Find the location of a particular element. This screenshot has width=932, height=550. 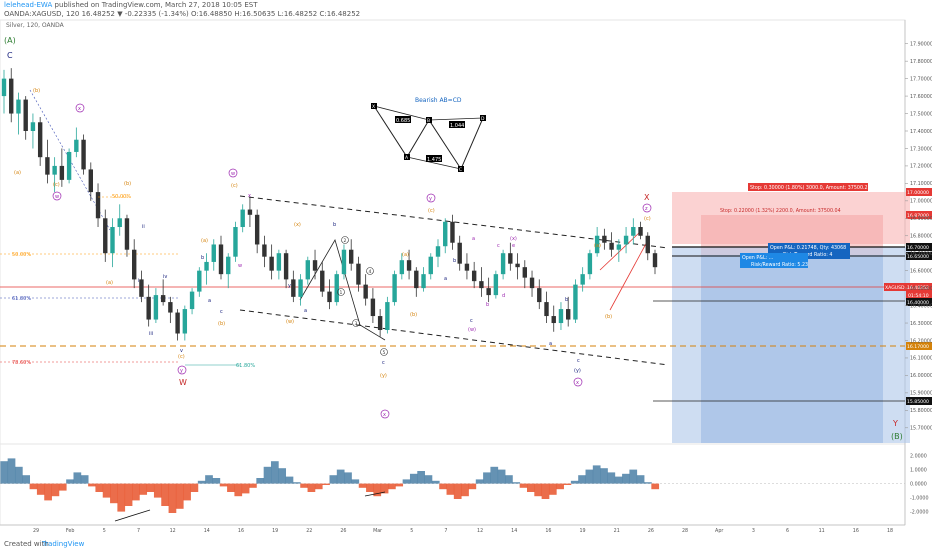

chart-label: 16.65000 is located at coordinates (918, 257).